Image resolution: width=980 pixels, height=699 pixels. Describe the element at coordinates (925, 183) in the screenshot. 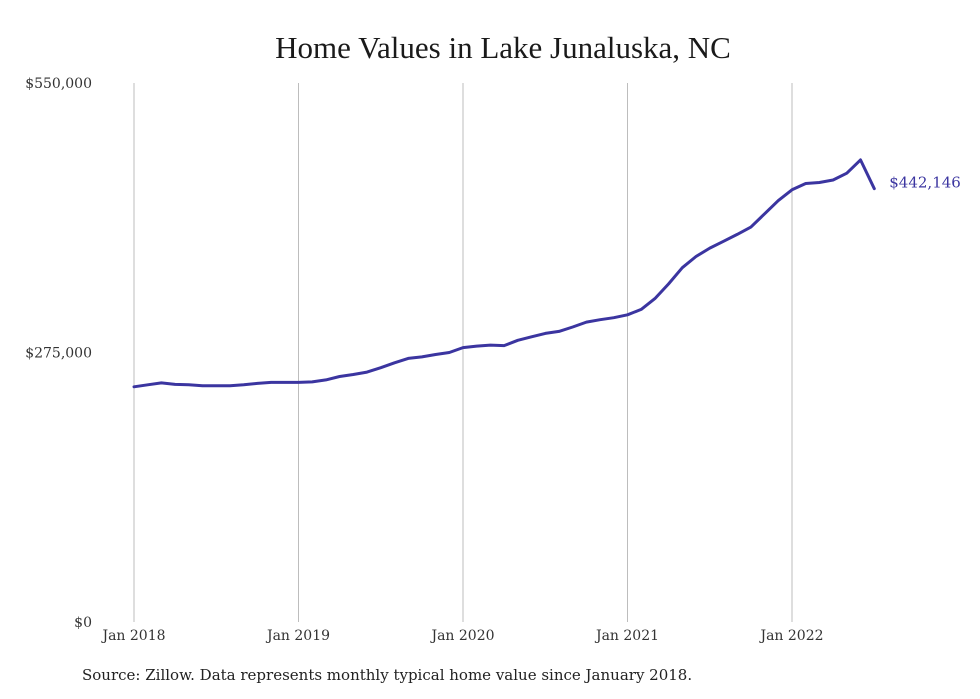

I see `end-value-label: $442,146` at that location.